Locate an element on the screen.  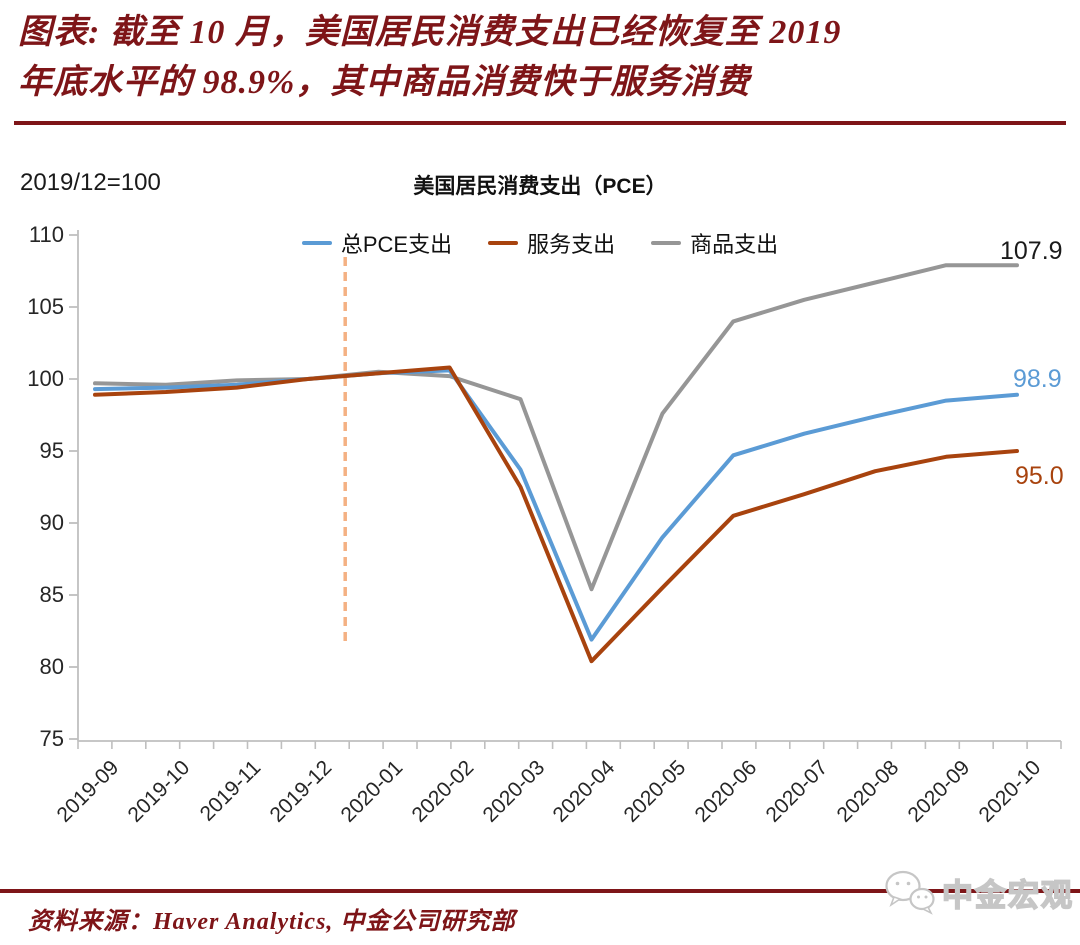
y-axis-label: 110 is located at coordinates (46, 234).